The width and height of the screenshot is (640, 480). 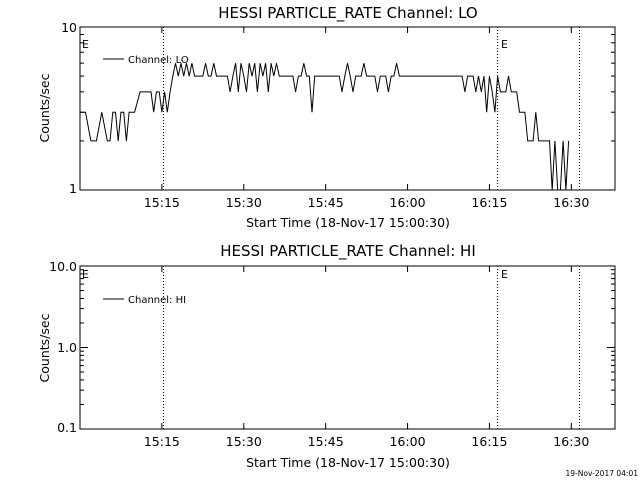 What do you see at coordinates (348, 462) in the screenshot?
I see `x-axis-label-hi: Start Time (18-Nov-17 15:00:30)` at bounding box center [348, 462].